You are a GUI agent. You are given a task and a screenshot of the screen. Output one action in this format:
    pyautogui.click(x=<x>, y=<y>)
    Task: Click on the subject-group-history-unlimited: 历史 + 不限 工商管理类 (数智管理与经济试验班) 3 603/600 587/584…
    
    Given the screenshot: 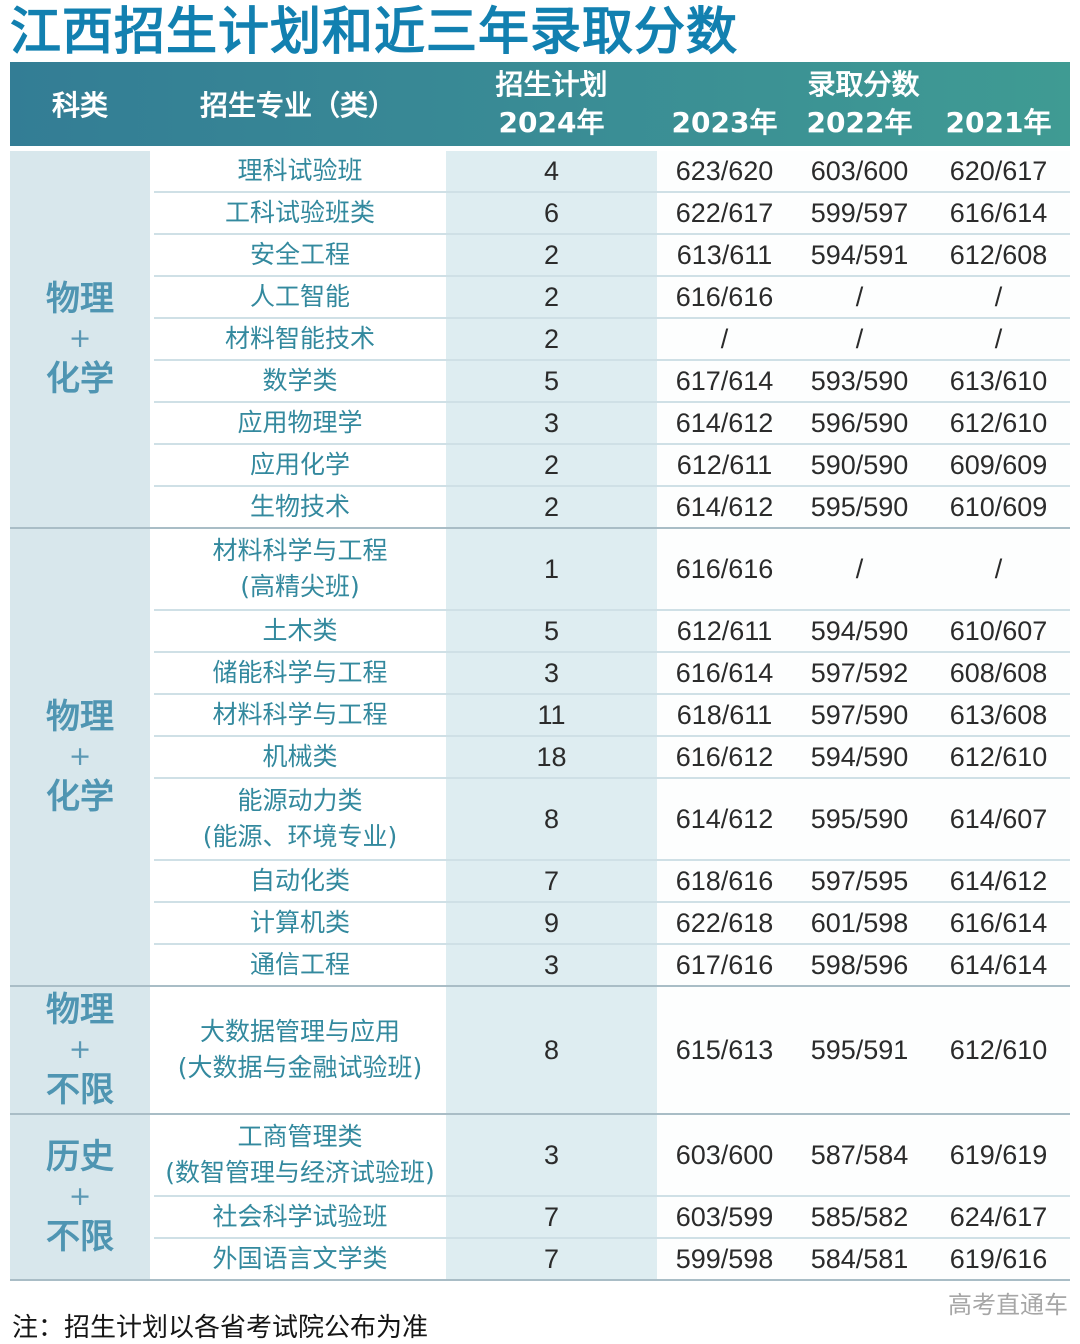 What is the action you would take?
    pyautogui.click(x=540, y=1196)
    